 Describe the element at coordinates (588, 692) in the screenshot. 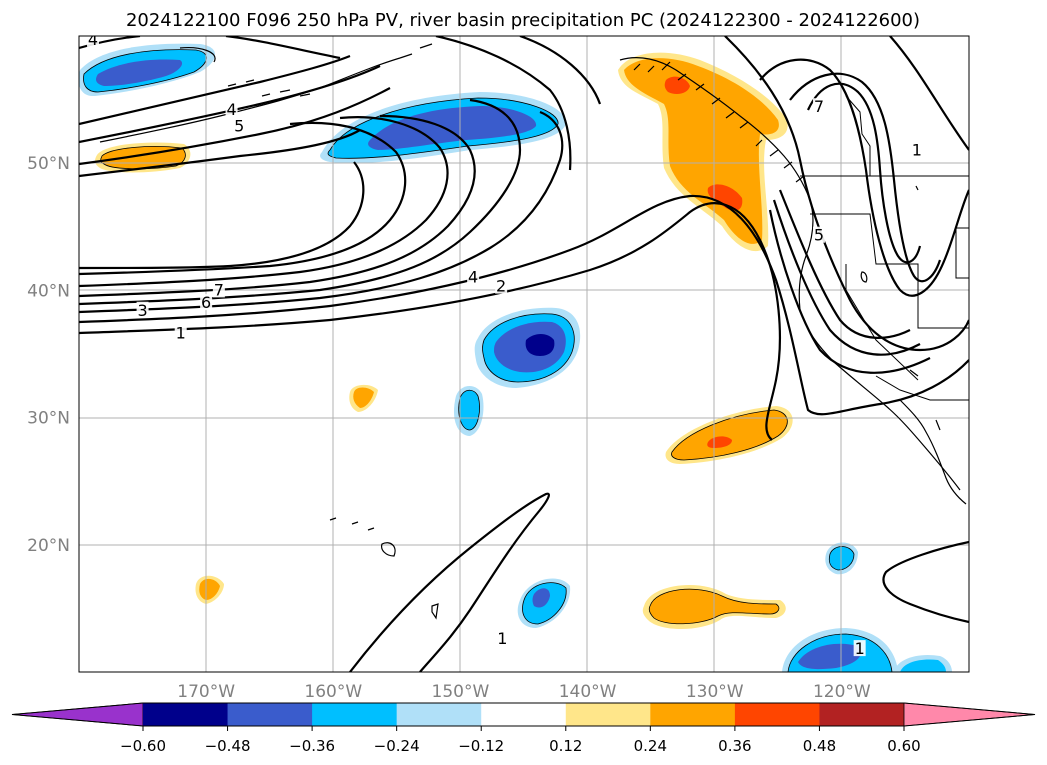

I see `lon-tick-label: 140°W` at that location.